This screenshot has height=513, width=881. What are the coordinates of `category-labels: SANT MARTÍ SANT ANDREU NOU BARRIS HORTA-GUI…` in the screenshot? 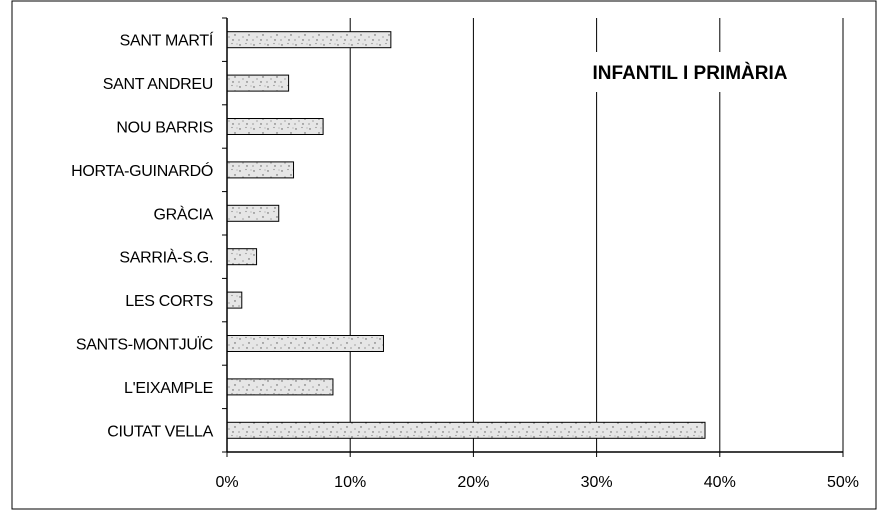 It's located at (142, 236).